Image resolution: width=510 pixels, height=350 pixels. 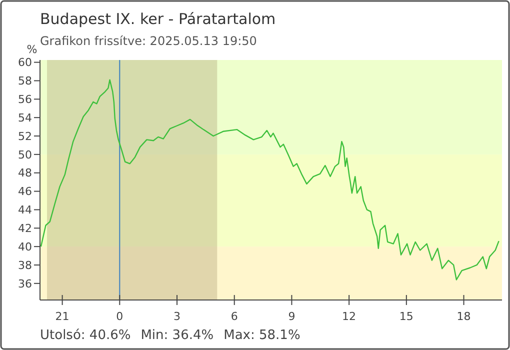 I want to click on x-tick-label: 6, so click(x=234, y=316).